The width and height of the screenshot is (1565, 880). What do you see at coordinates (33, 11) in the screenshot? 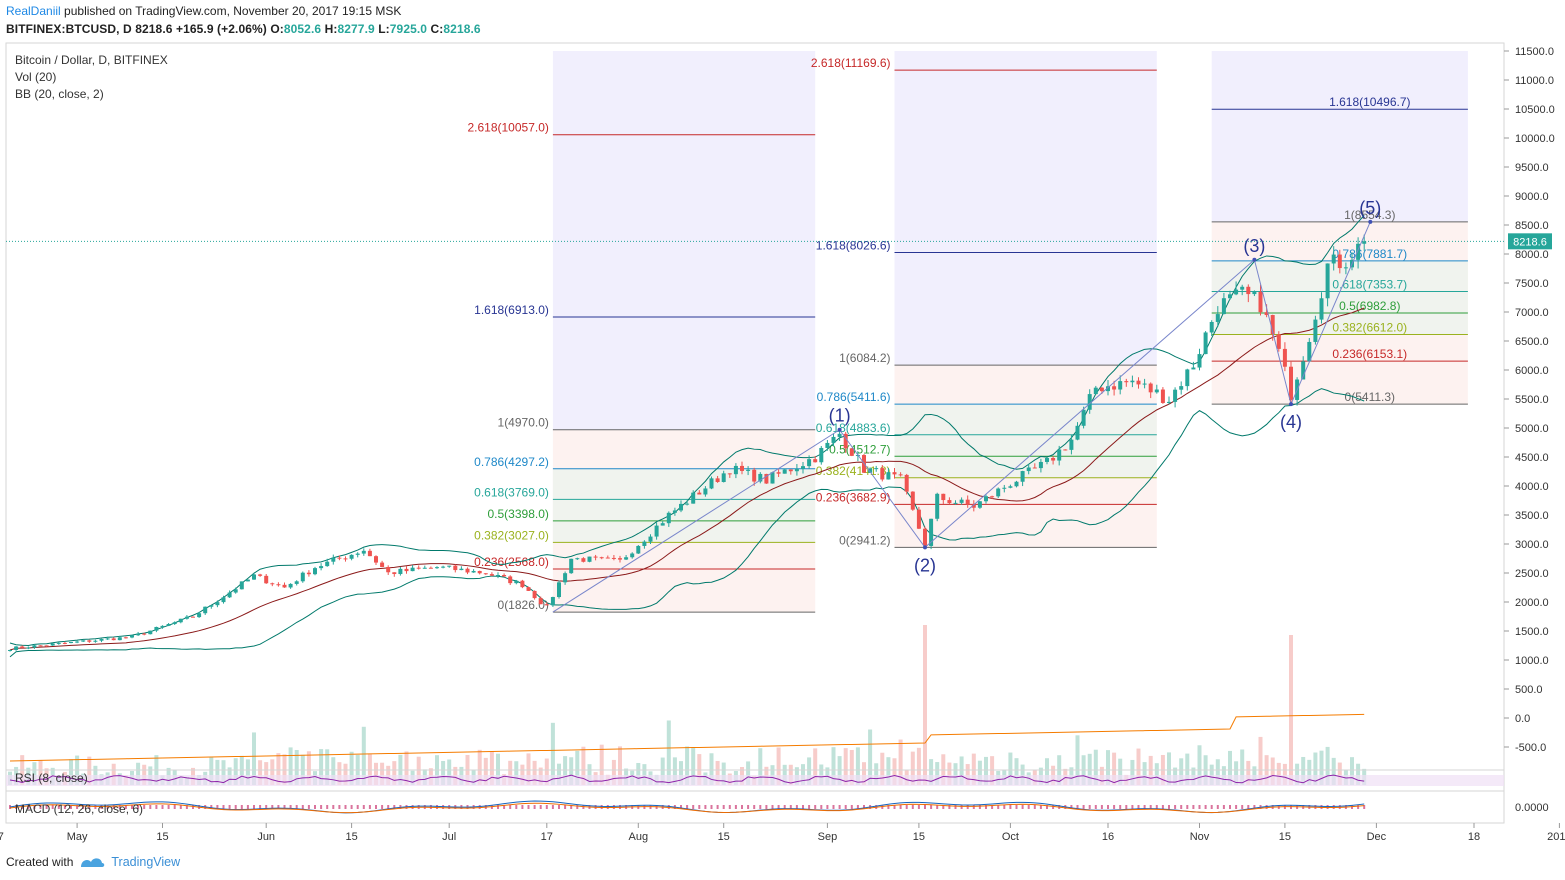
I see `author-link: RealDaniil` at bounding box center [33, 11].